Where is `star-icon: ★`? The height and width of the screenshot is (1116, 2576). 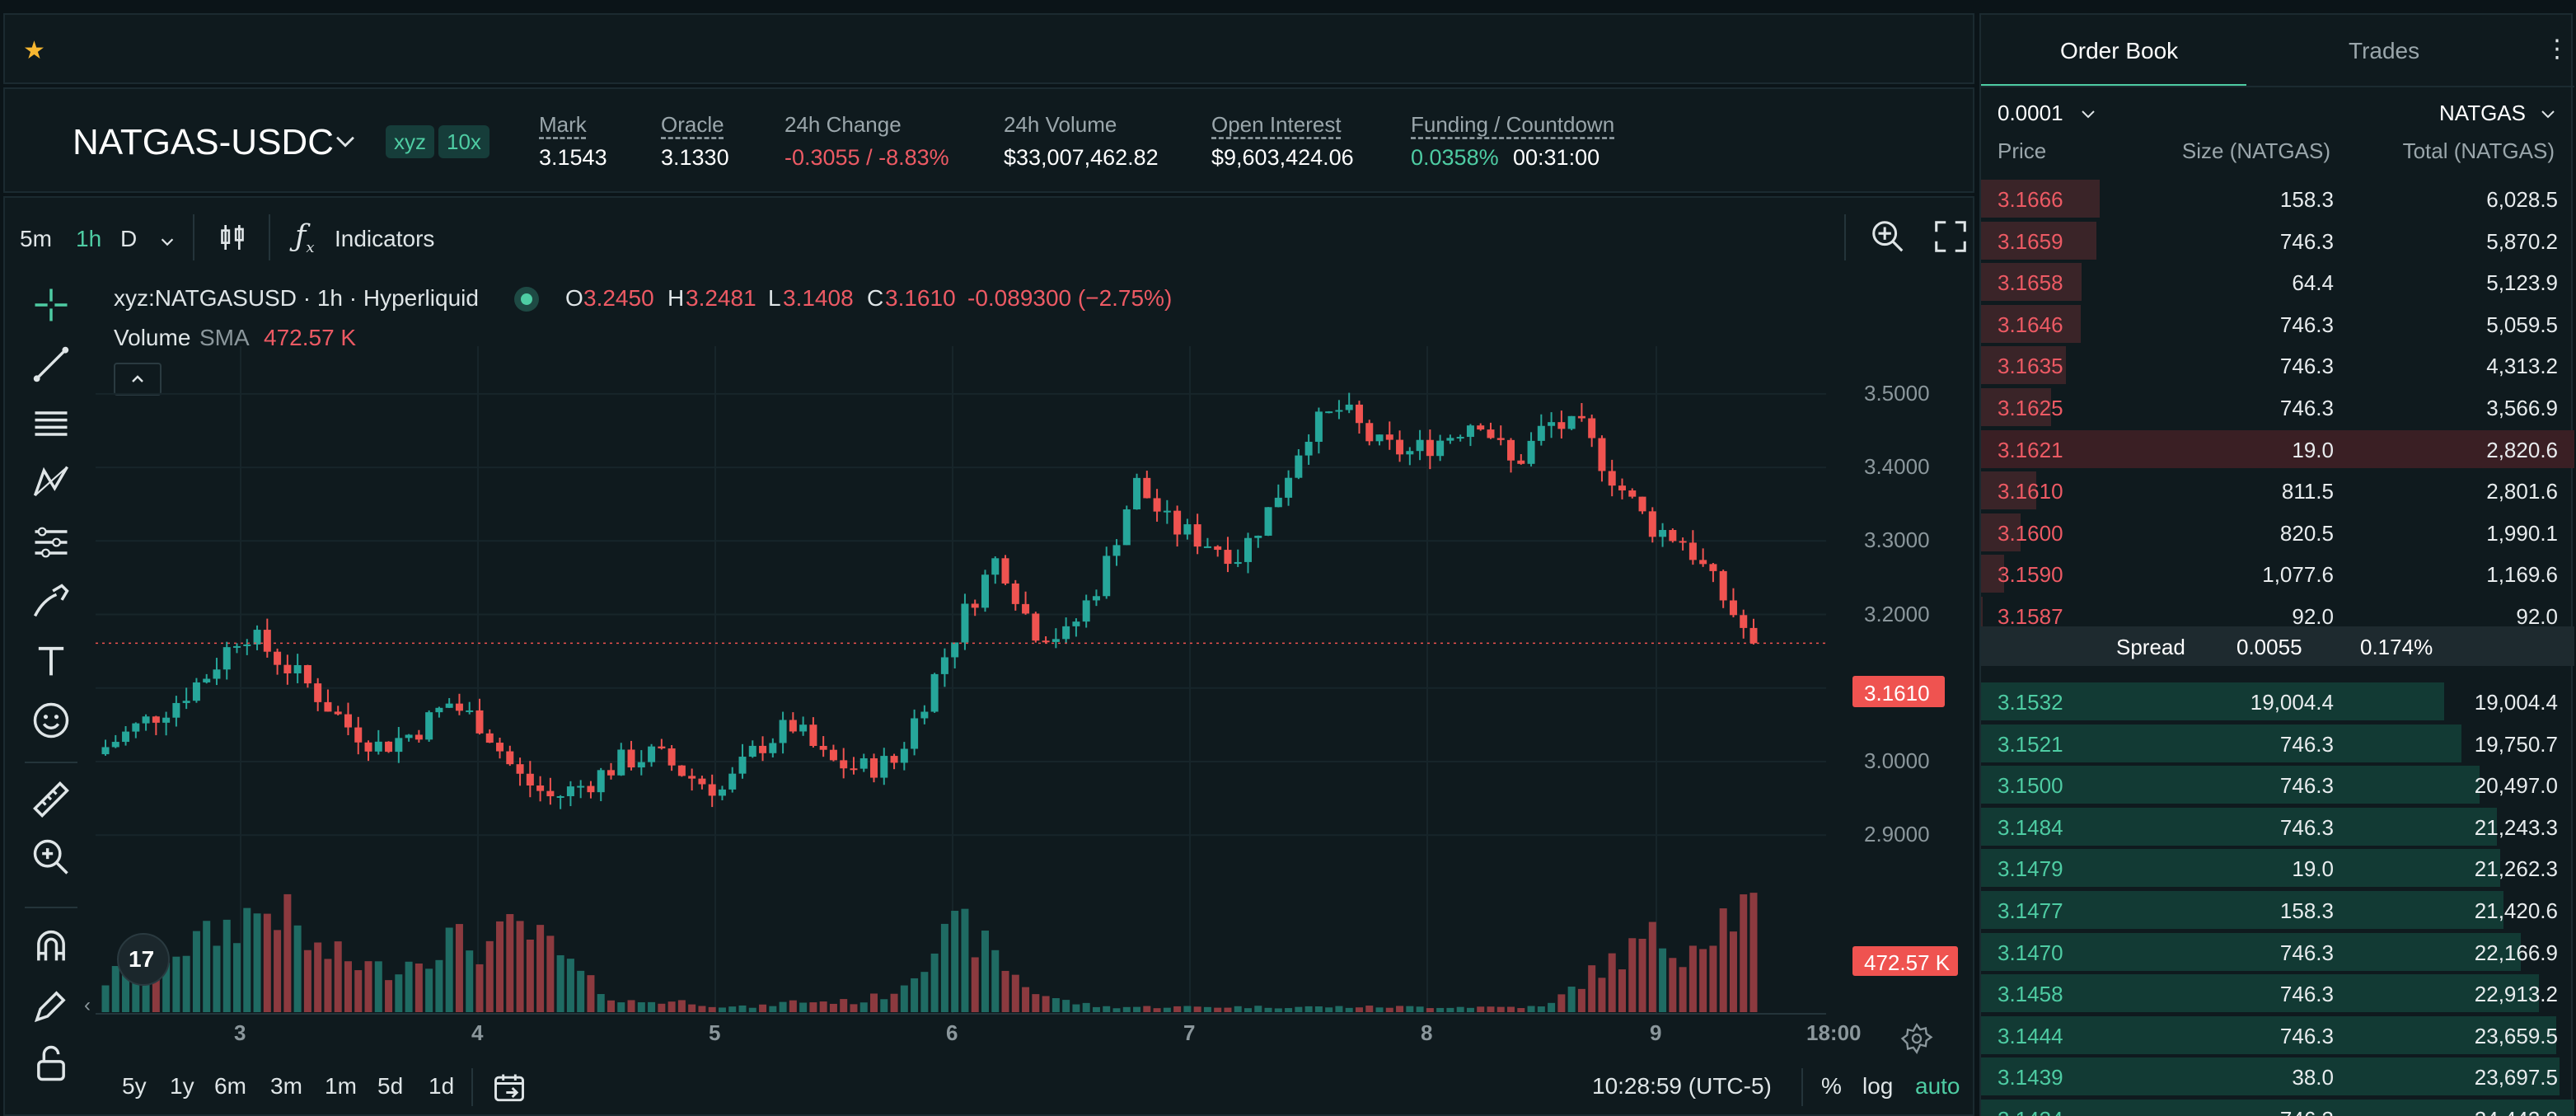
star-icon: ★ is located at coordinates (34, 50).